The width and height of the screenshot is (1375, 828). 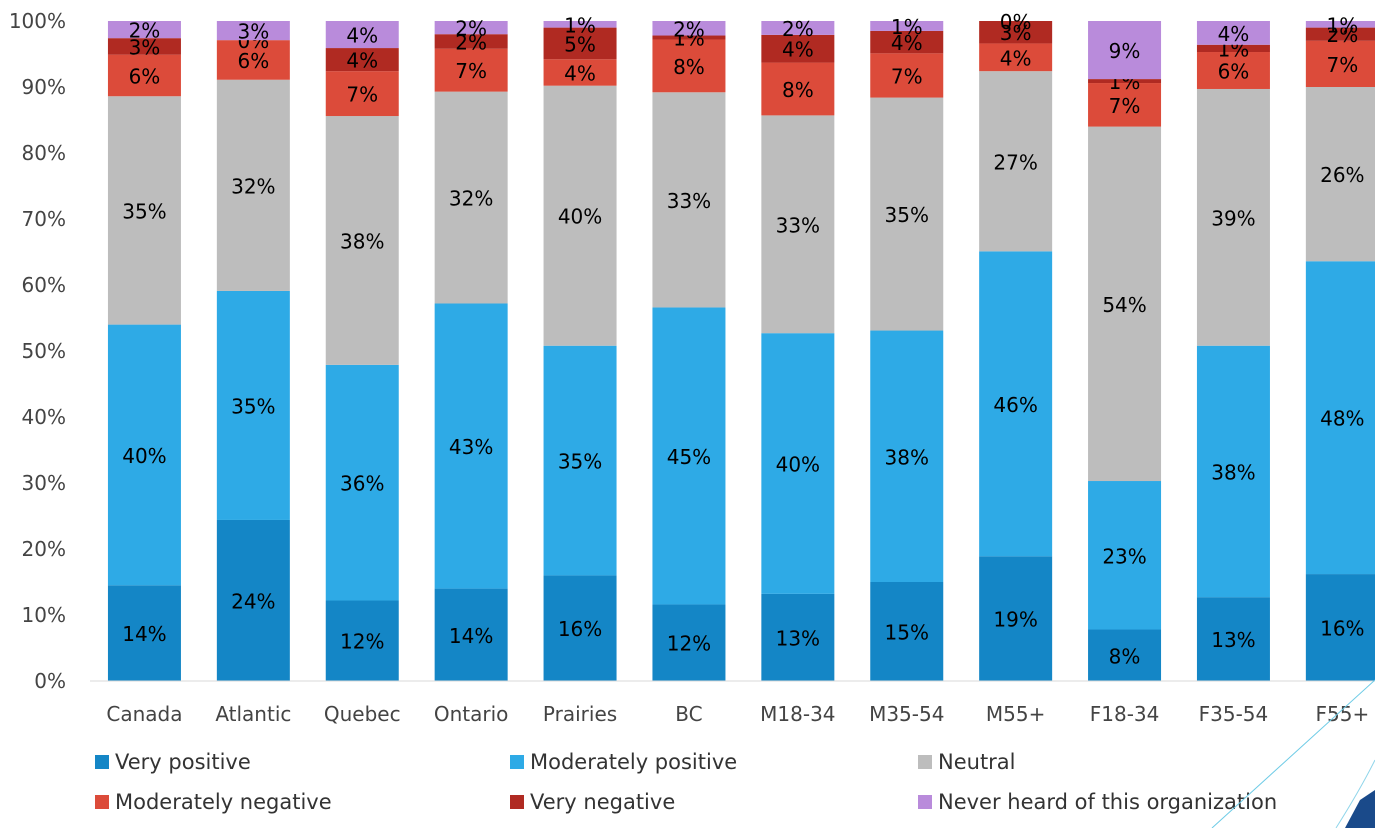 I want to click on data-label: 23%, so click(x=1124, y=556).